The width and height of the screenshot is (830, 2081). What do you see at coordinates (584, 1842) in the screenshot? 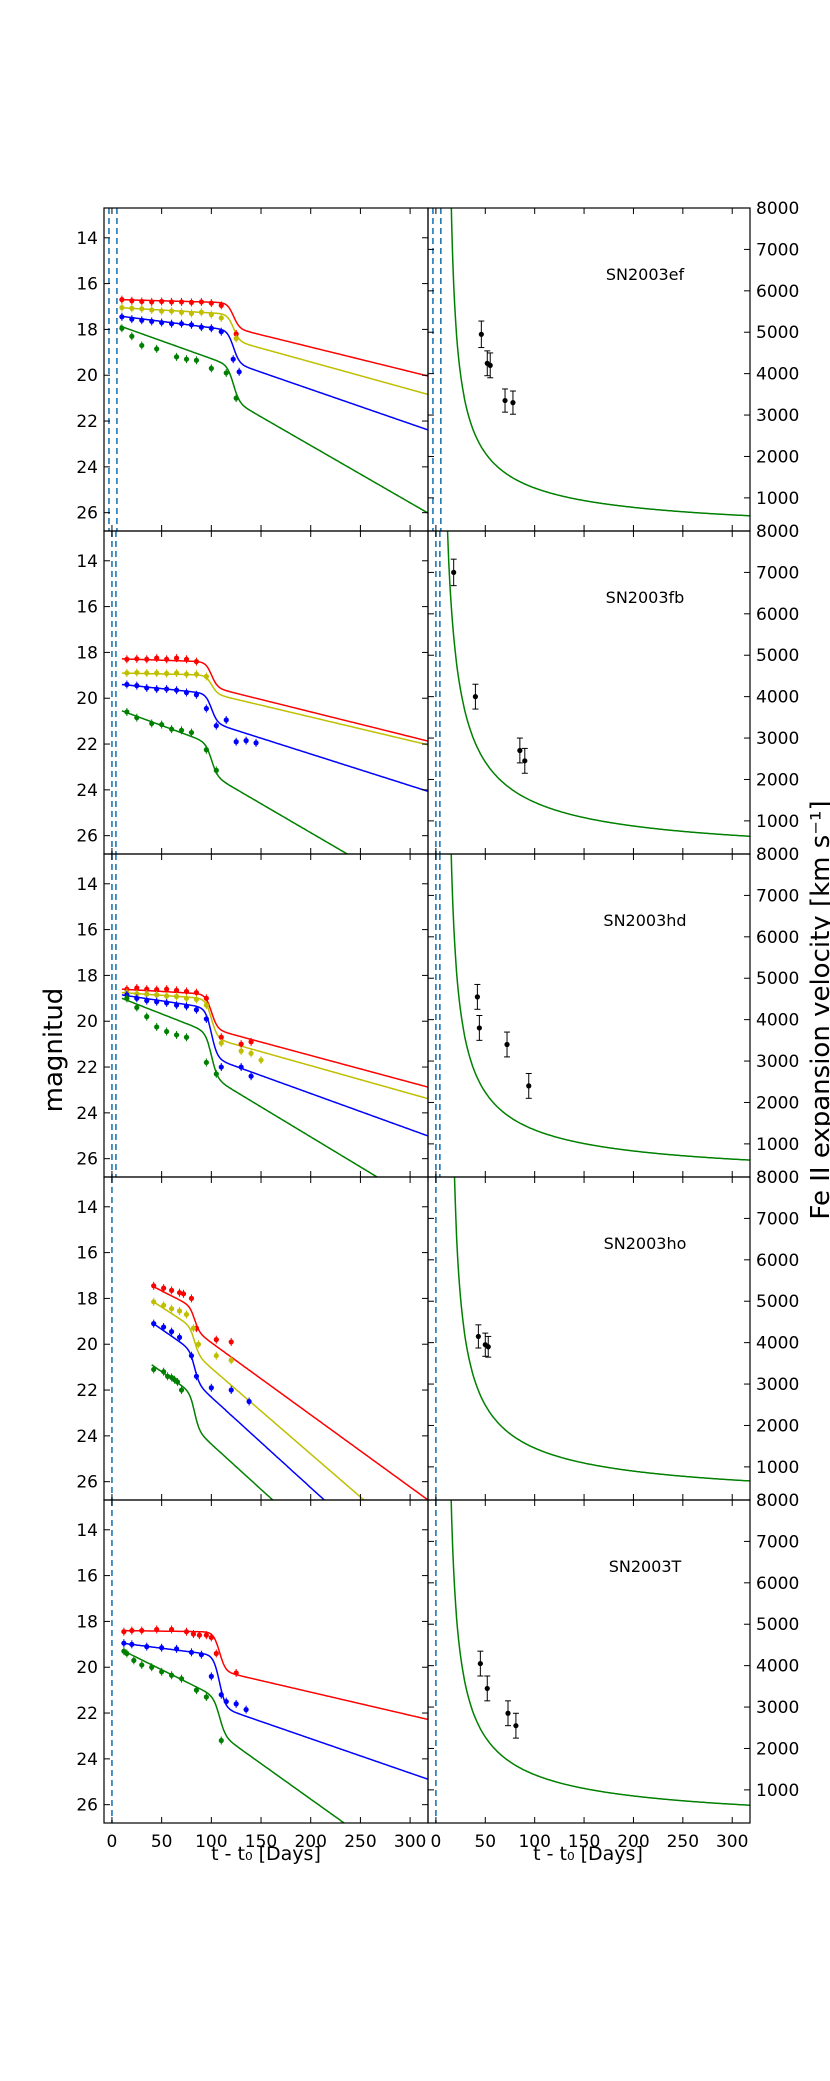
I see `time-tick-label: 150` at bounding box center [584, 1842].